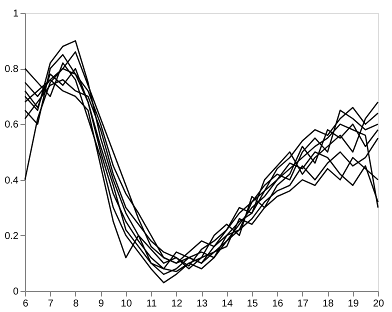 The height and width of the screenshot is (312, 392). What do you see at coordinates (278, 304) in the screenshot?
I see `x-tick-label: 16` at bounding box center [278, 304].